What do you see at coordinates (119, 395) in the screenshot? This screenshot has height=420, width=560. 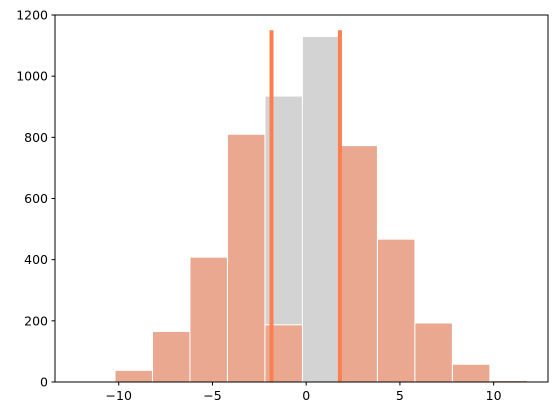 I see `x-tick-label: −10` at bounding box center [119, 395].